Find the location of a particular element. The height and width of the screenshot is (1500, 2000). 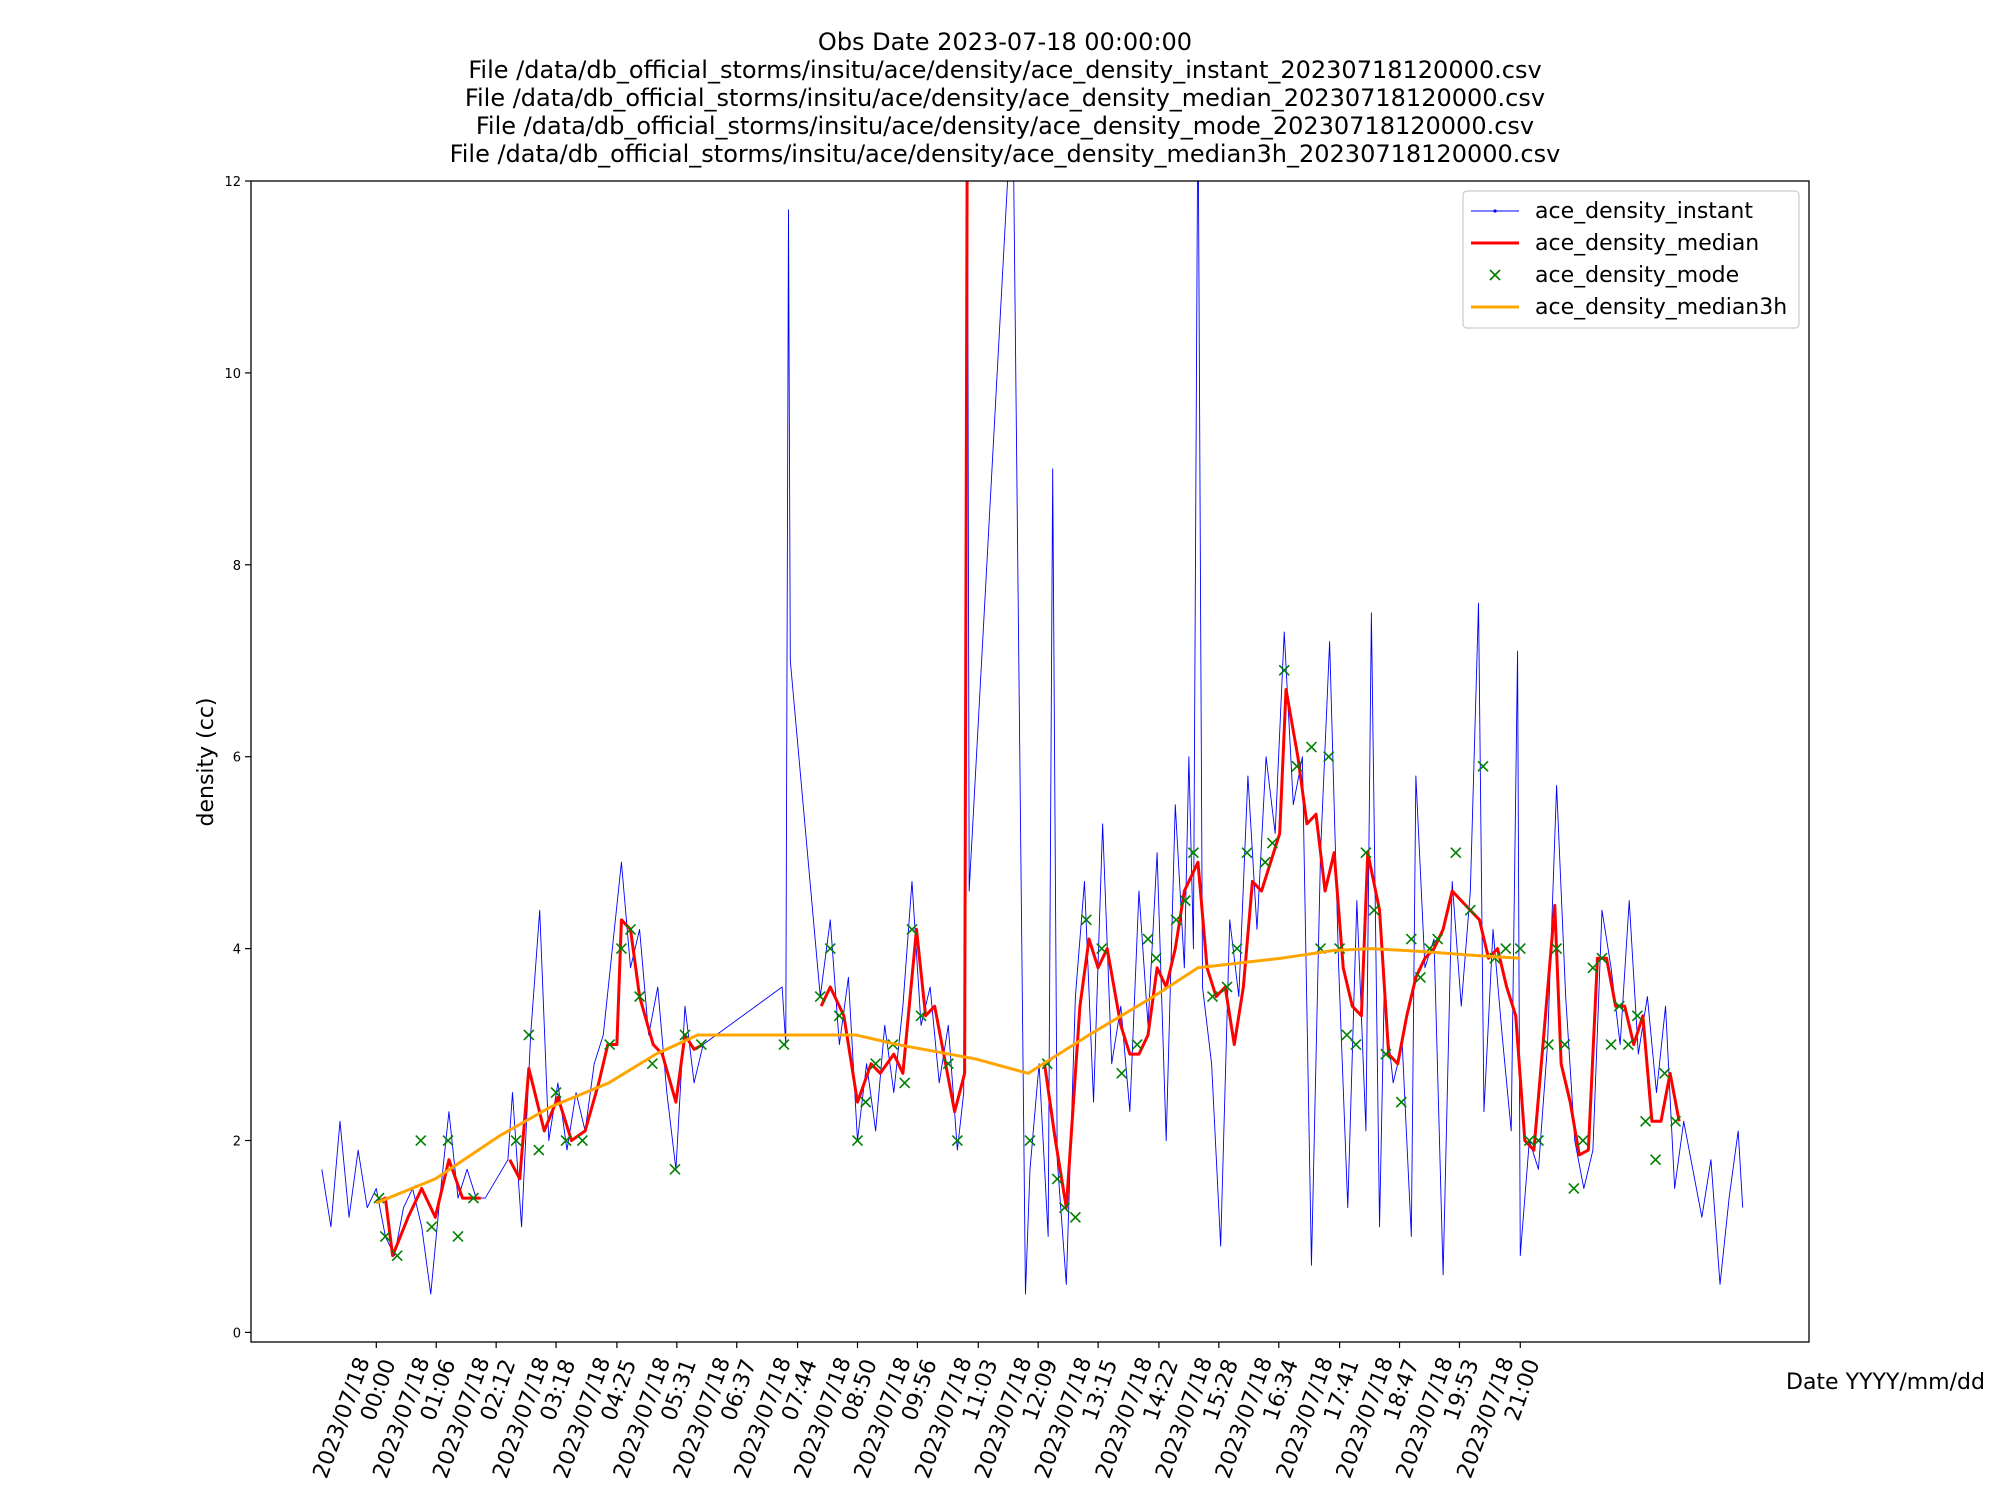

y-tick-label: 6 is located at coordinates (237, 758).